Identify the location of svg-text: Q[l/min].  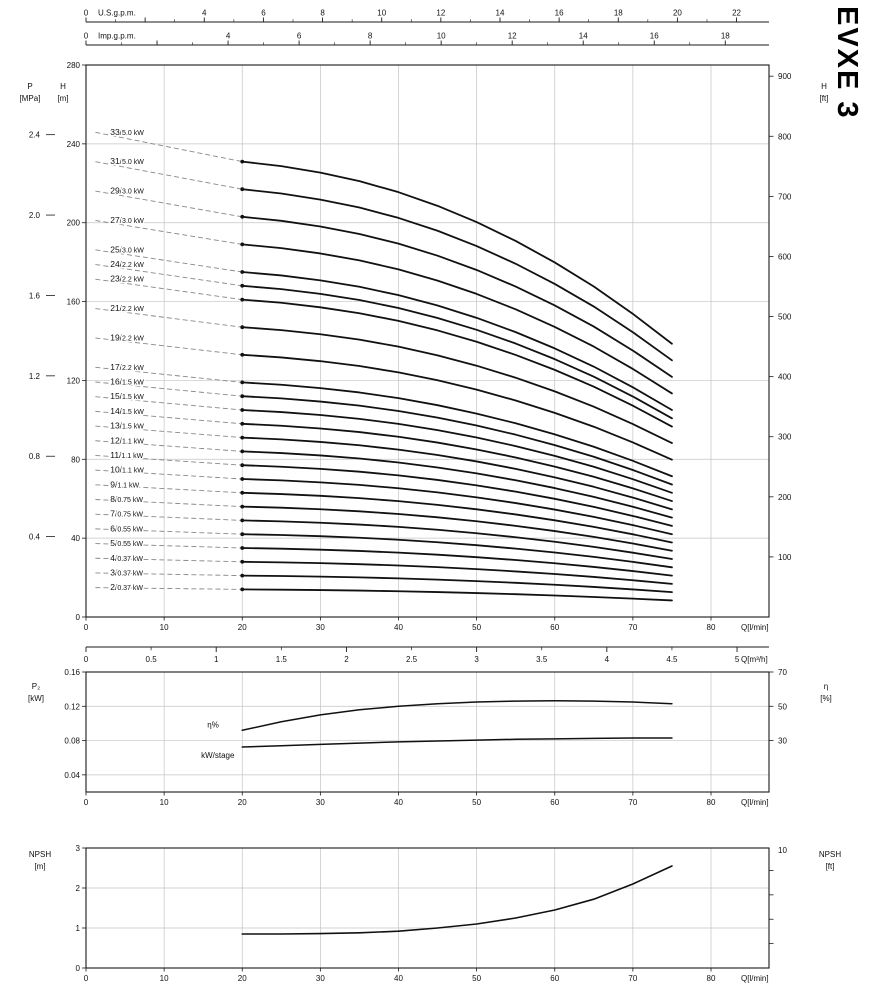
(755, 802).